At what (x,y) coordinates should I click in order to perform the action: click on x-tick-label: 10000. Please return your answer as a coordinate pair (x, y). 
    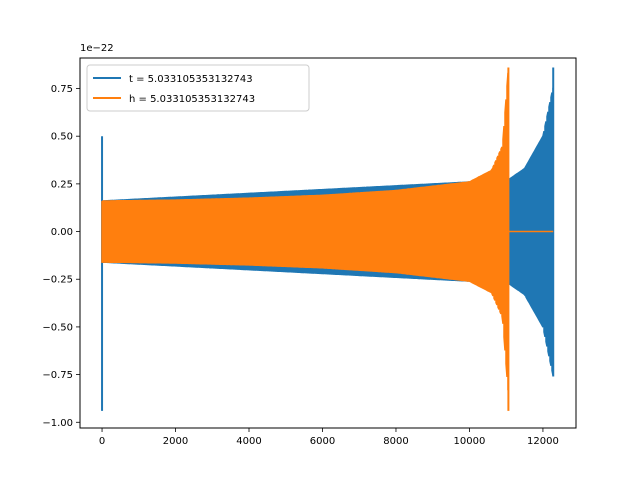
    Looking at the image, I should click on (470, 441).